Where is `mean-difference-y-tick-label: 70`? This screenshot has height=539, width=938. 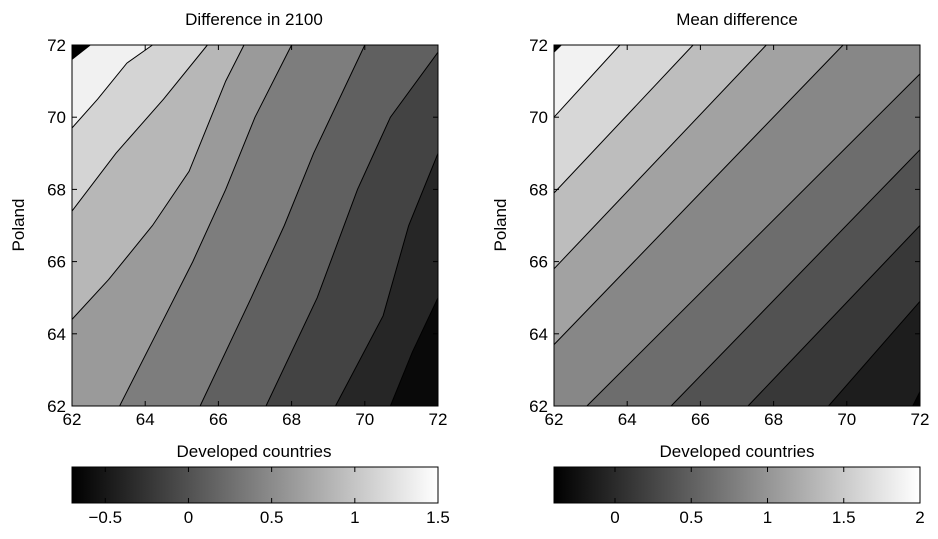 mean-difference-y-tick-label: 70 is located at coordinates (538, 117).